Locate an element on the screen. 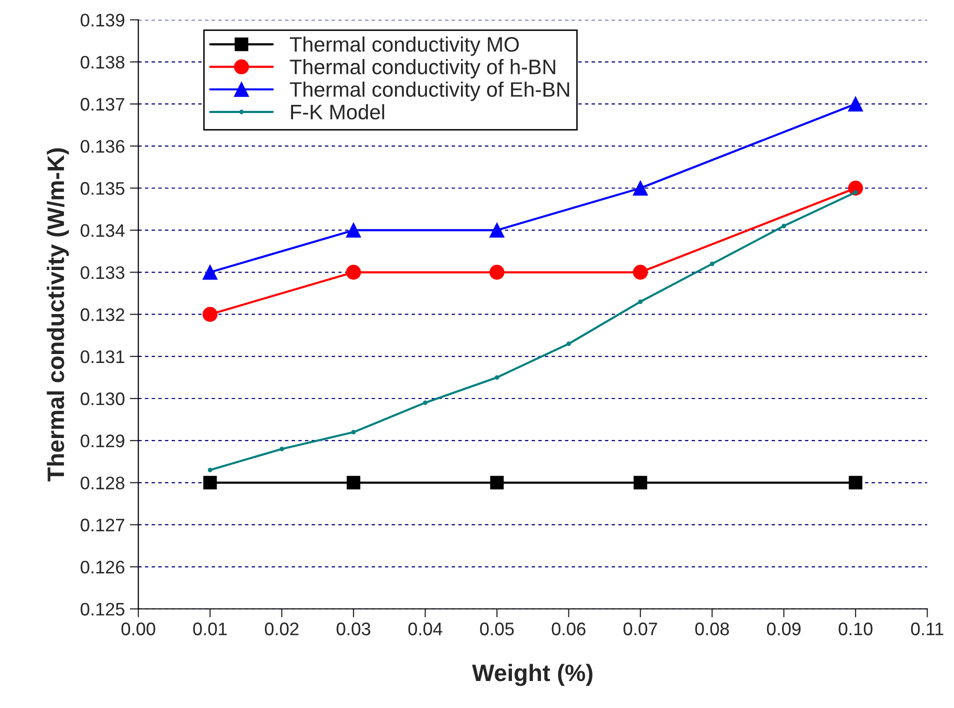 This screenshot has width=954, height=708. x-tick-label: 0.09 is located at coordinates (783, 629).